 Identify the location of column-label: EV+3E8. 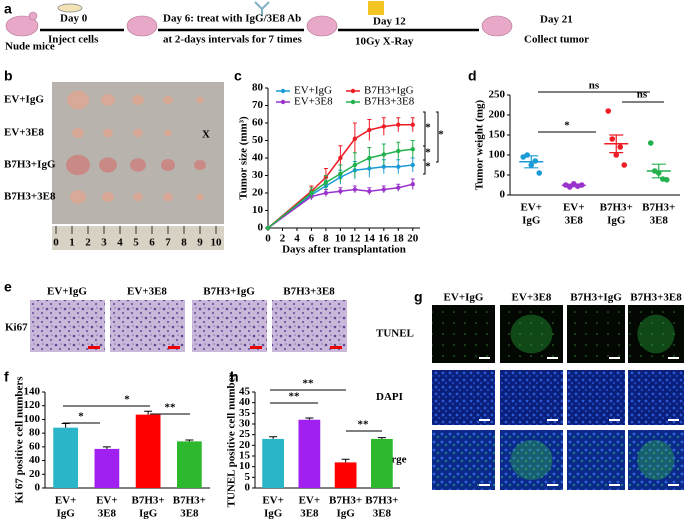
(147, 292).